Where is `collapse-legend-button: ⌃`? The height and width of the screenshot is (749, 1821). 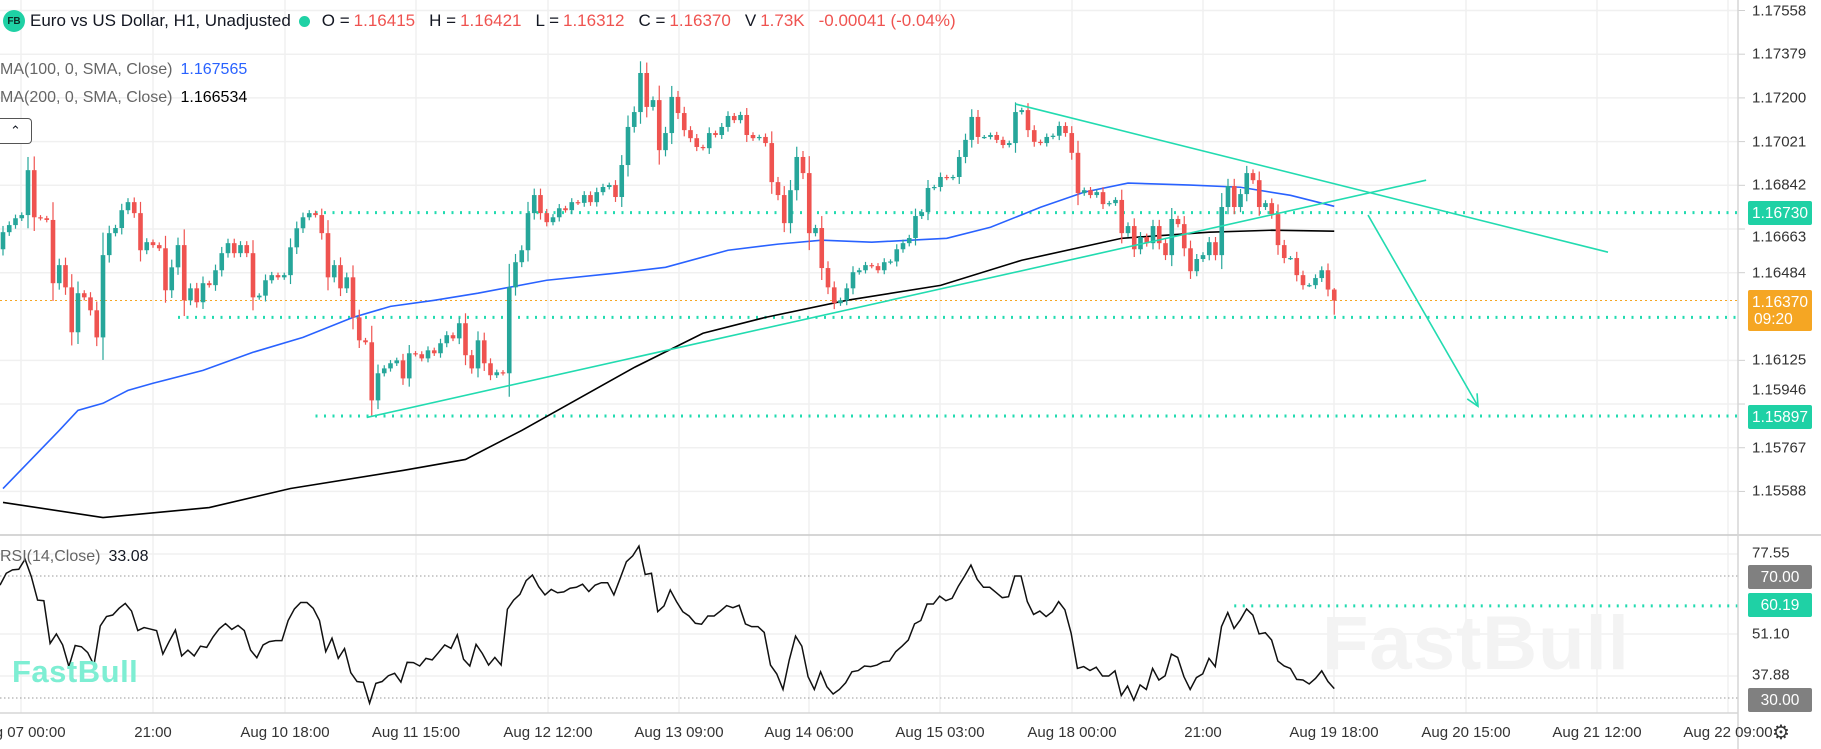
collapse-legend-button: ⌃ is located at coordinates (16, 131).